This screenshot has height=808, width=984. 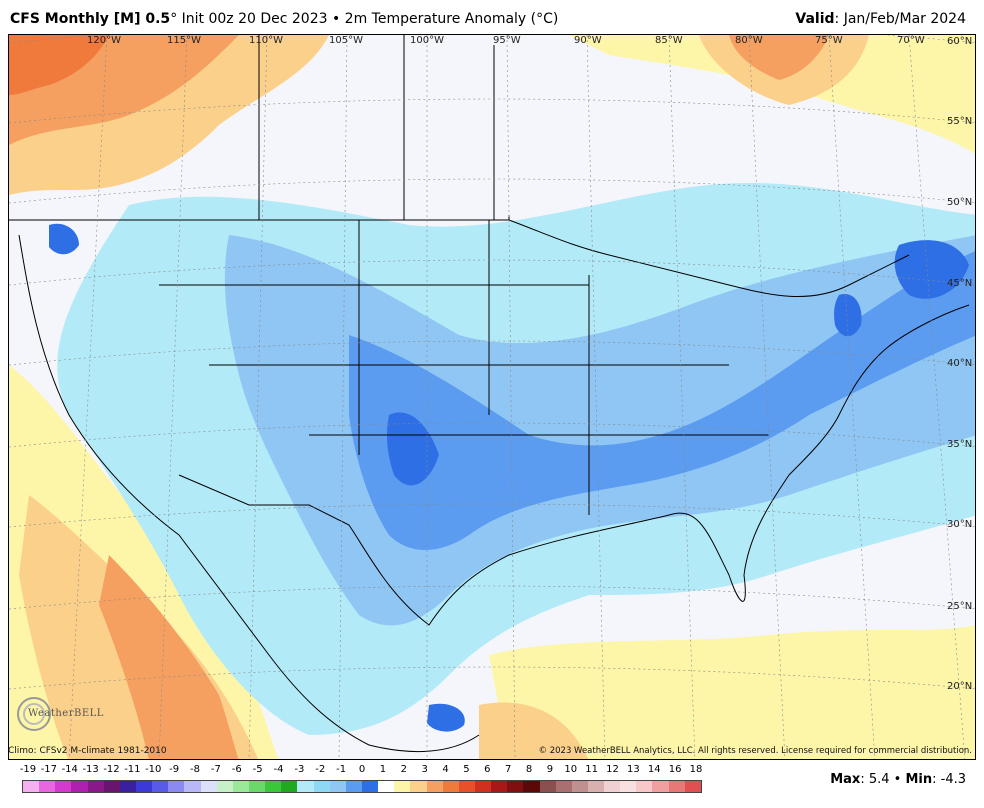 I want to click on lon-label-110w: 110°W, so click(x=266, y=40).